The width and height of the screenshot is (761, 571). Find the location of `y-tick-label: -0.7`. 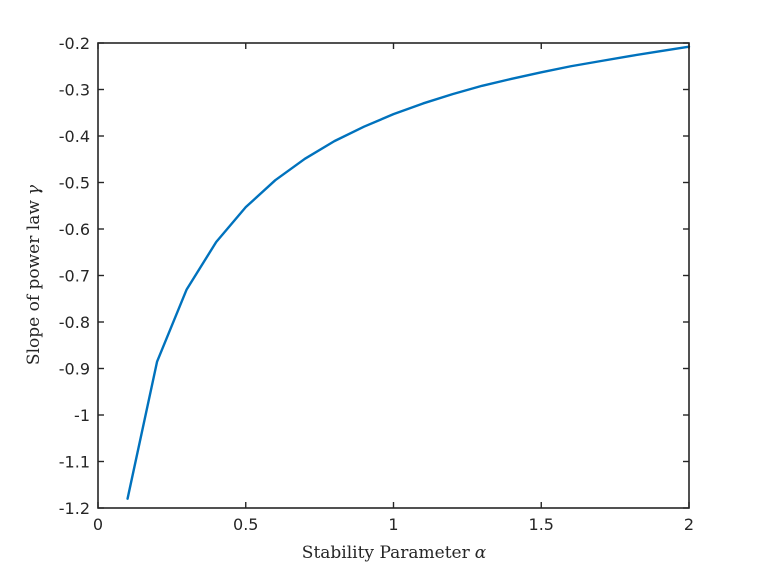

y-tick-label: -0.7 is located at coordinates (74, 276).